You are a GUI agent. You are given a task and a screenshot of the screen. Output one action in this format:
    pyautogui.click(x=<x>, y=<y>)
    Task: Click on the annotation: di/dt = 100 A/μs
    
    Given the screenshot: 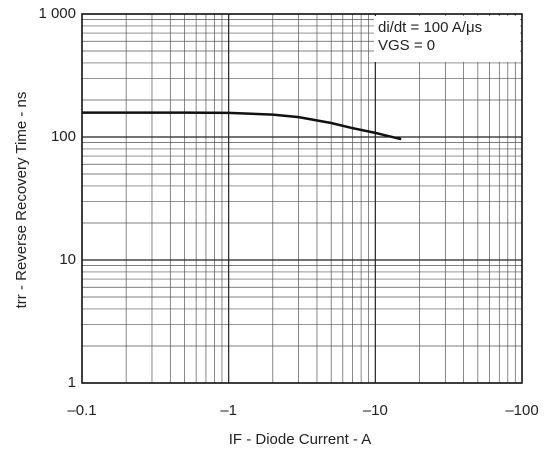 What is the action you would take?
    pyautogui.click(x=430, y=27)
    